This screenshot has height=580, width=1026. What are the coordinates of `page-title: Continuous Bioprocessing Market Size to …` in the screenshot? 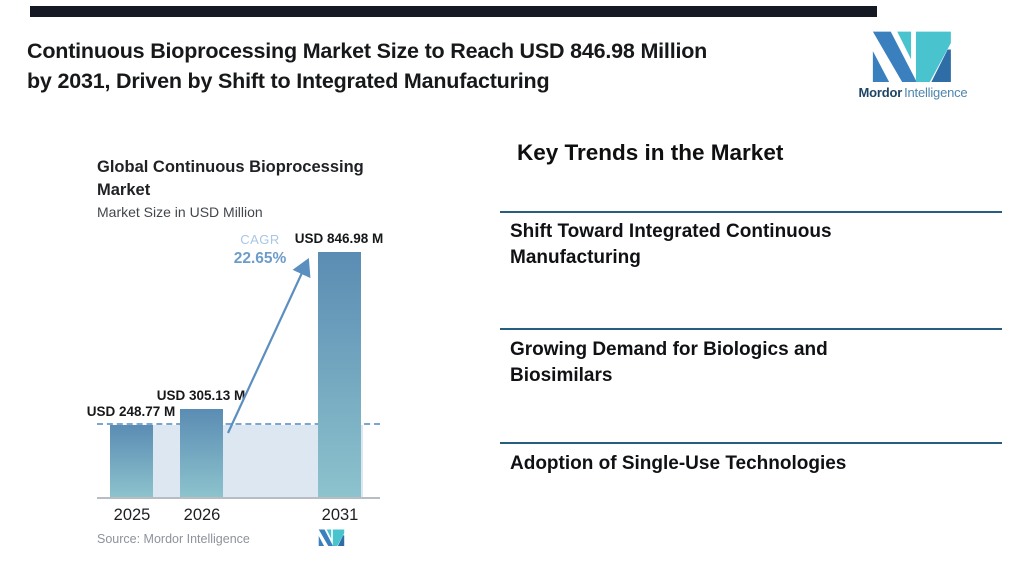 It's located at (432, 66).